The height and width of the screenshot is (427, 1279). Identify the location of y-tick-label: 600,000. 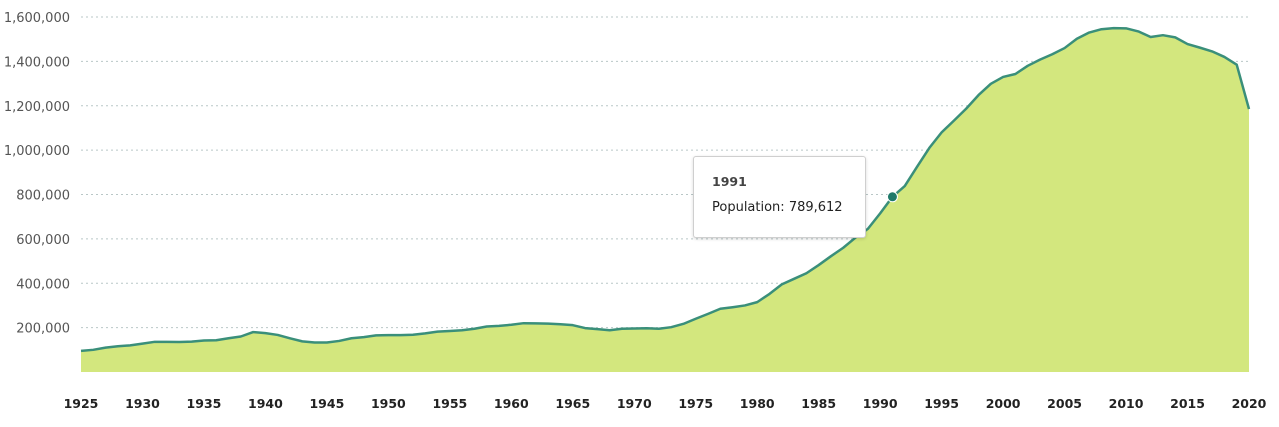
(43, 240).